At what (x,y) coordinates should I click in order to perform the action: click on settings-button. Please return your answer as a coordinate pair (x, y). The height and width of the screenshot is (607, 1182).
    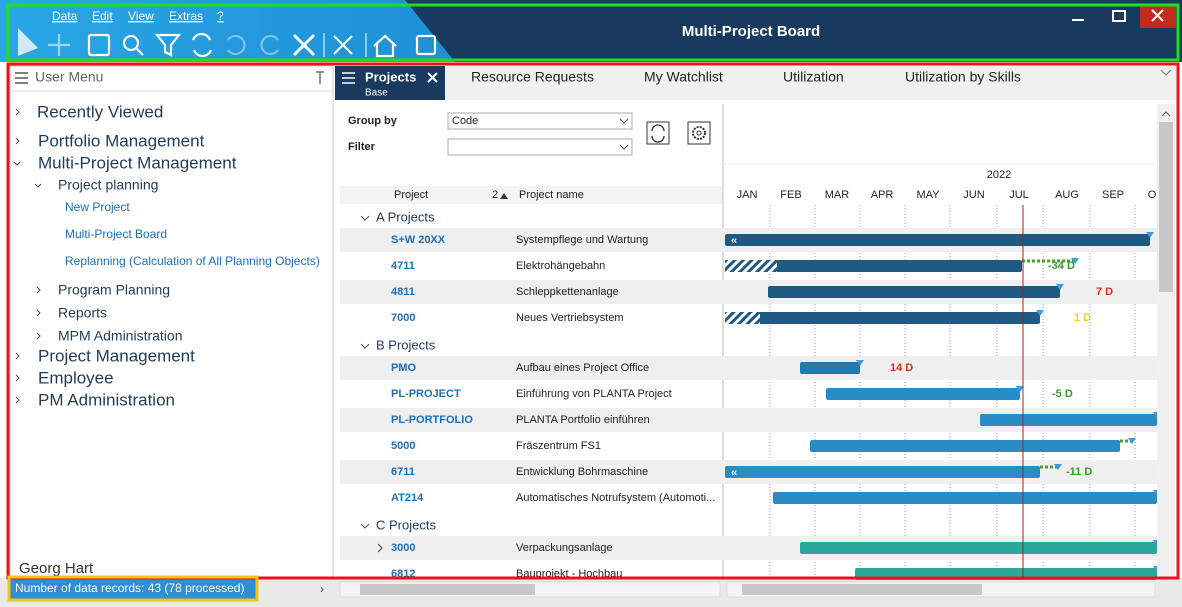
    Looking at the image, I should click on (699, 133).